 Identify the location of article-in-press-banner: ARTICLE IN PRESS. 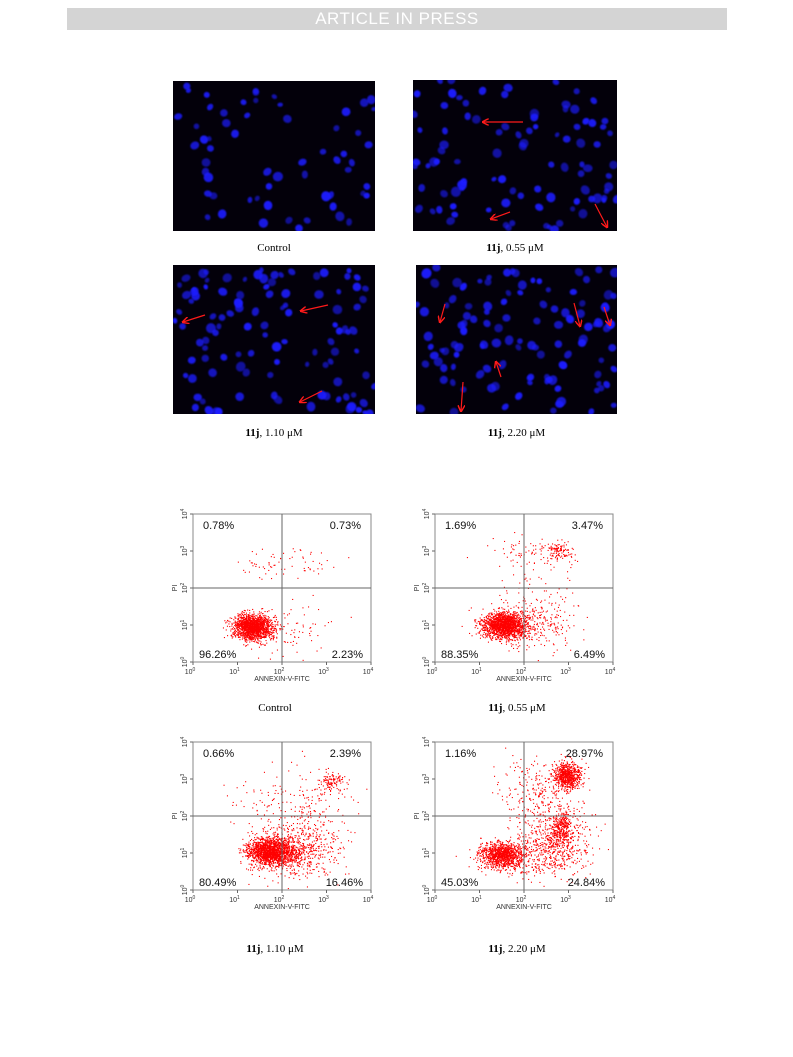
(397, 19).